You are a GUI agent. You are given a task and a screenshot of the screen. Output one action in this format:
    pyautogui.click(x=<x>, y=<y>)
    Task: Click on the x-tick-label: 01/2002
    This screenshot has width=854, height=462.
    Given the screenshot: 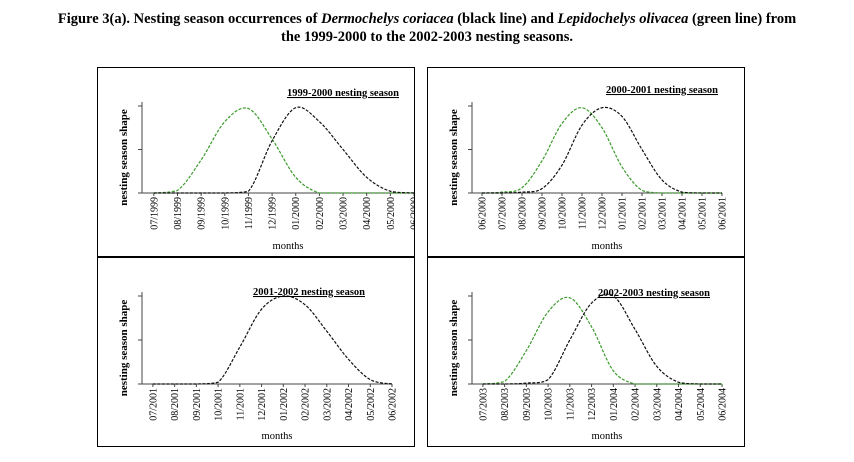 What is the action you would take?
    pyautogui.click(x=284, y=404)
    